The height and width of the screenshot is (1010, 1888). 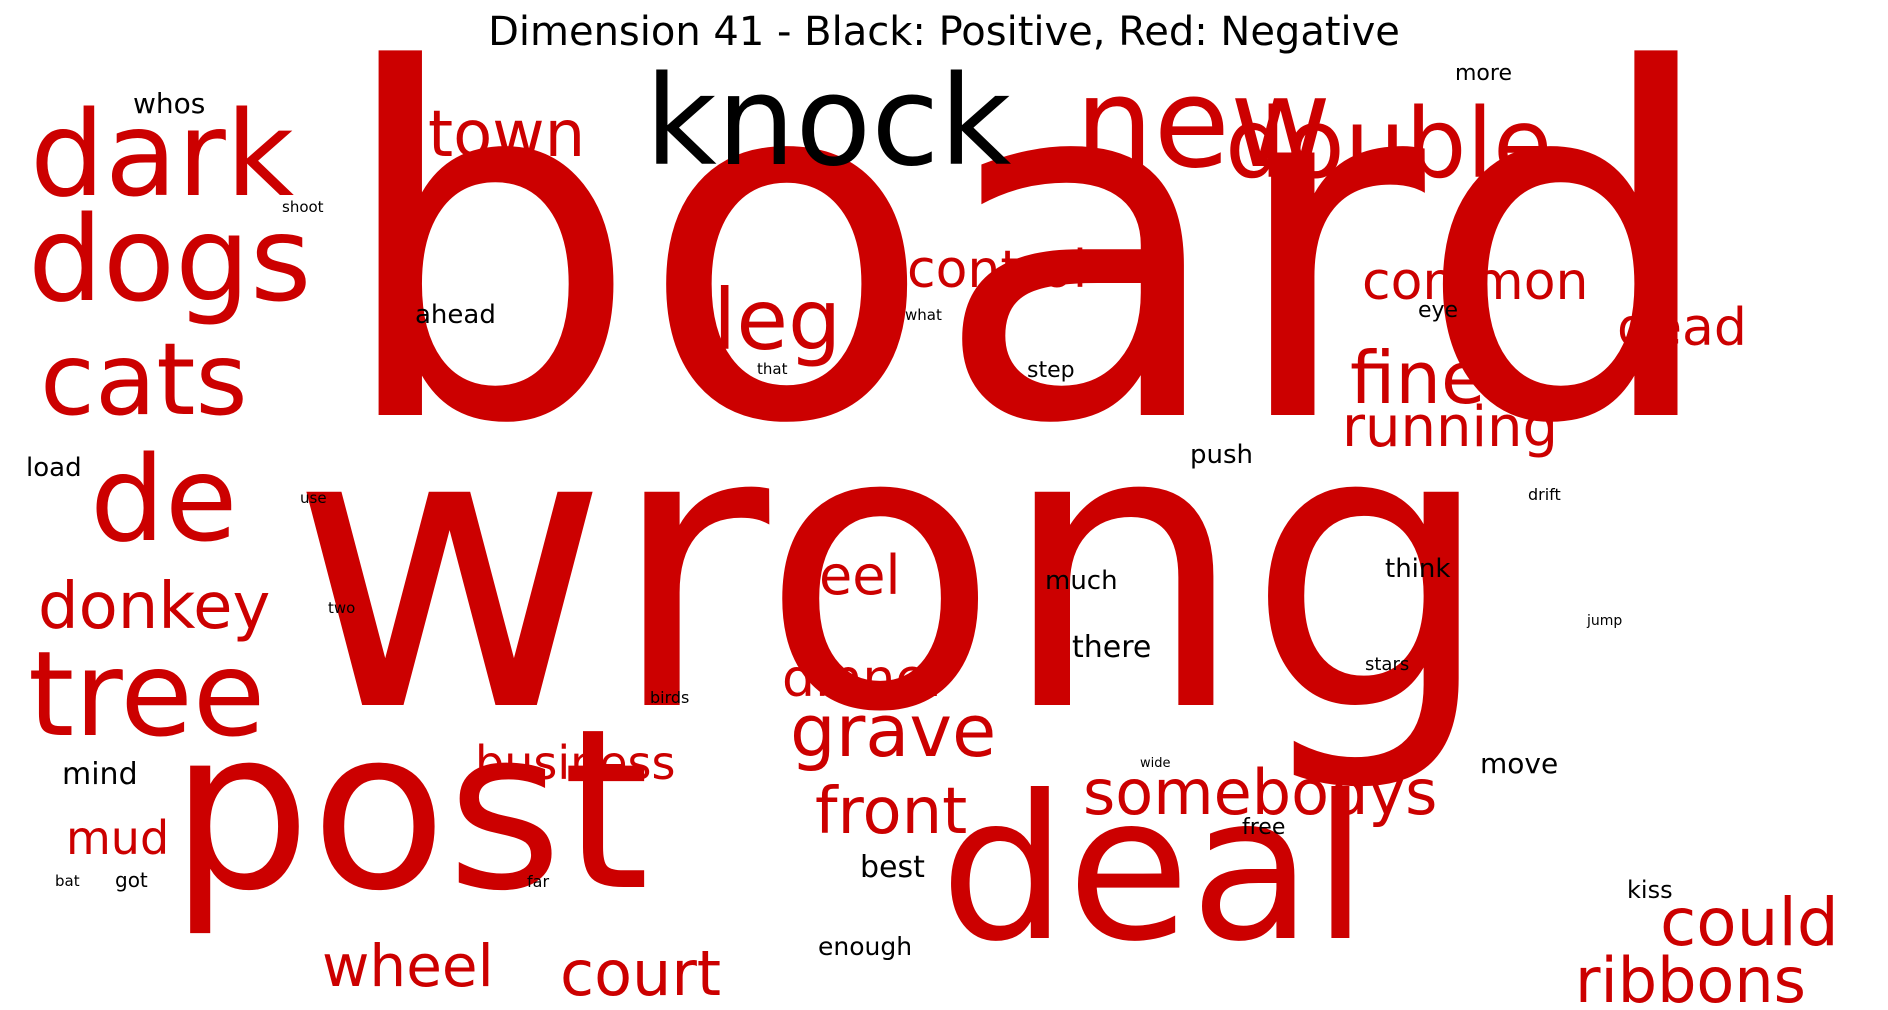 What do you see at coordinates (1418, 569) in the screenshot?
I see `word-think: think` at bounding box center [1418, 569].